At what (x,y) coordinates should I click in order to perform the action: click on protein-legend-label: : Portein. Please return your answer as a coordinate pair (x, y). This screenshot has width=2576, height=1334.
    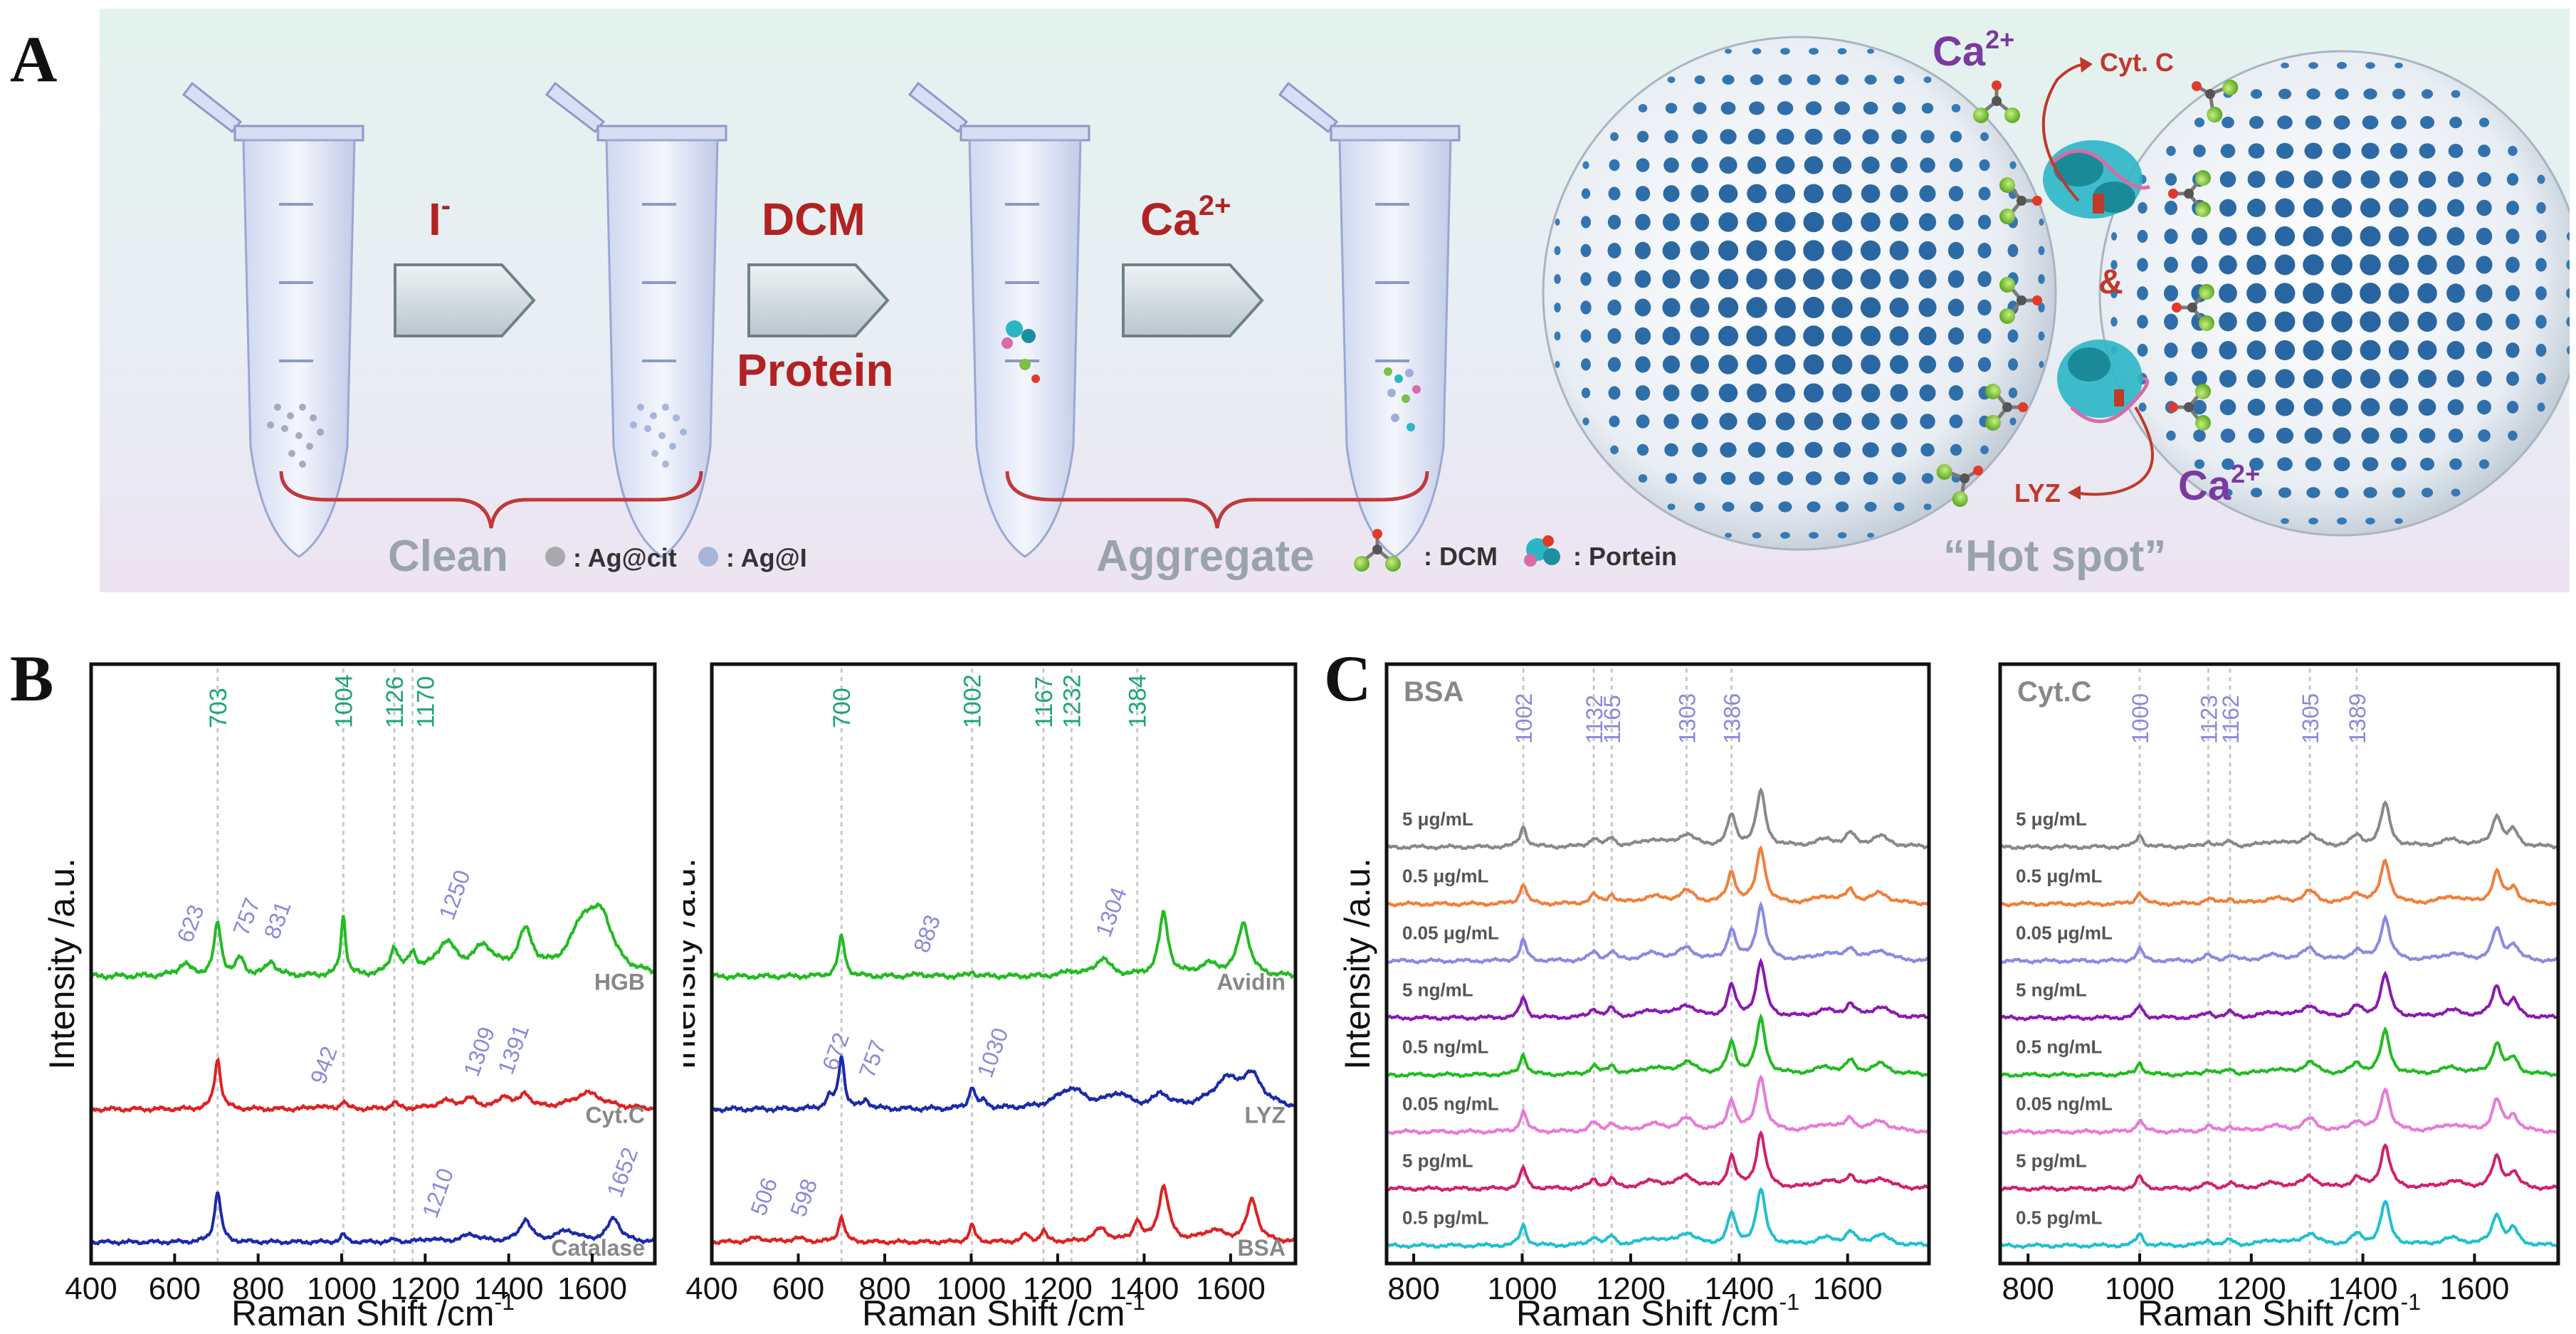
    Looking at the image, I should click on (1625, 557).